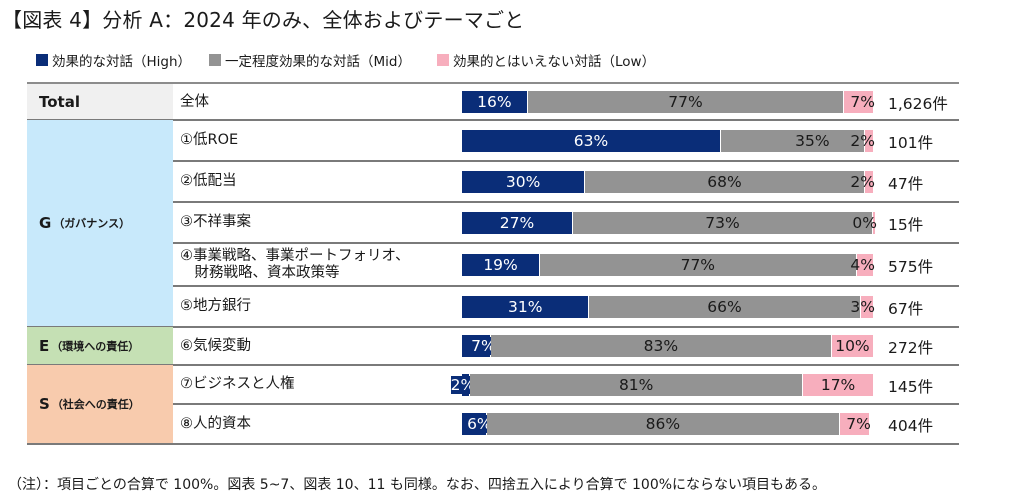 The image size is (1024, 501). I want to click on group-label-sub: （環境への責任）, so click(95, 346).